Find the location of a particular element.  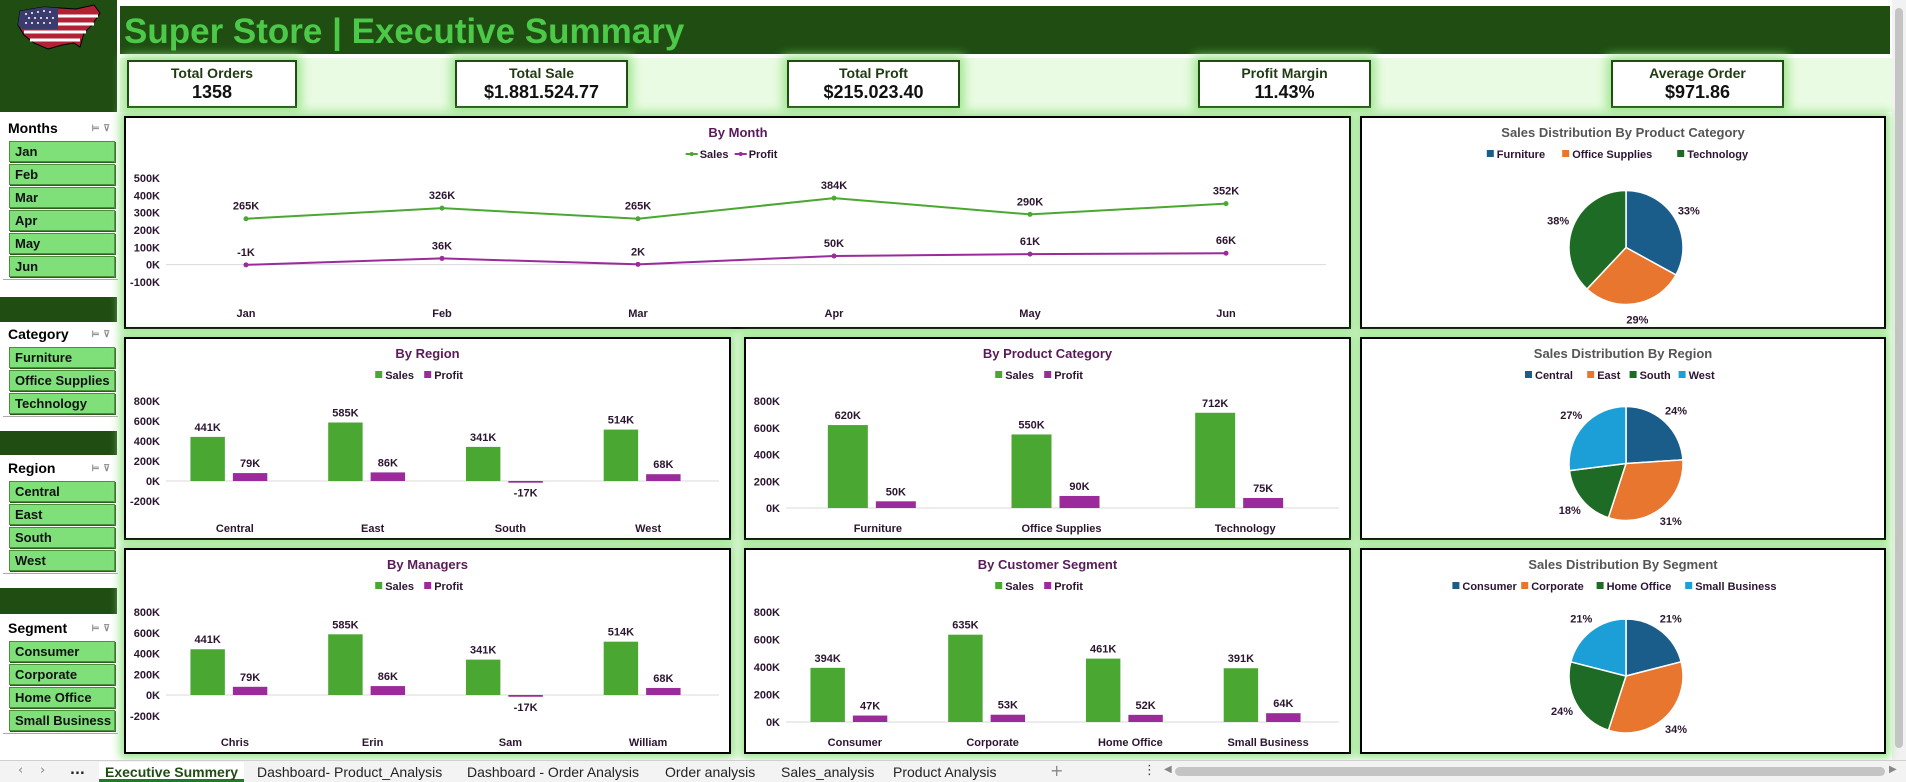

data-label: 68K is located at coordinates (663, 679).